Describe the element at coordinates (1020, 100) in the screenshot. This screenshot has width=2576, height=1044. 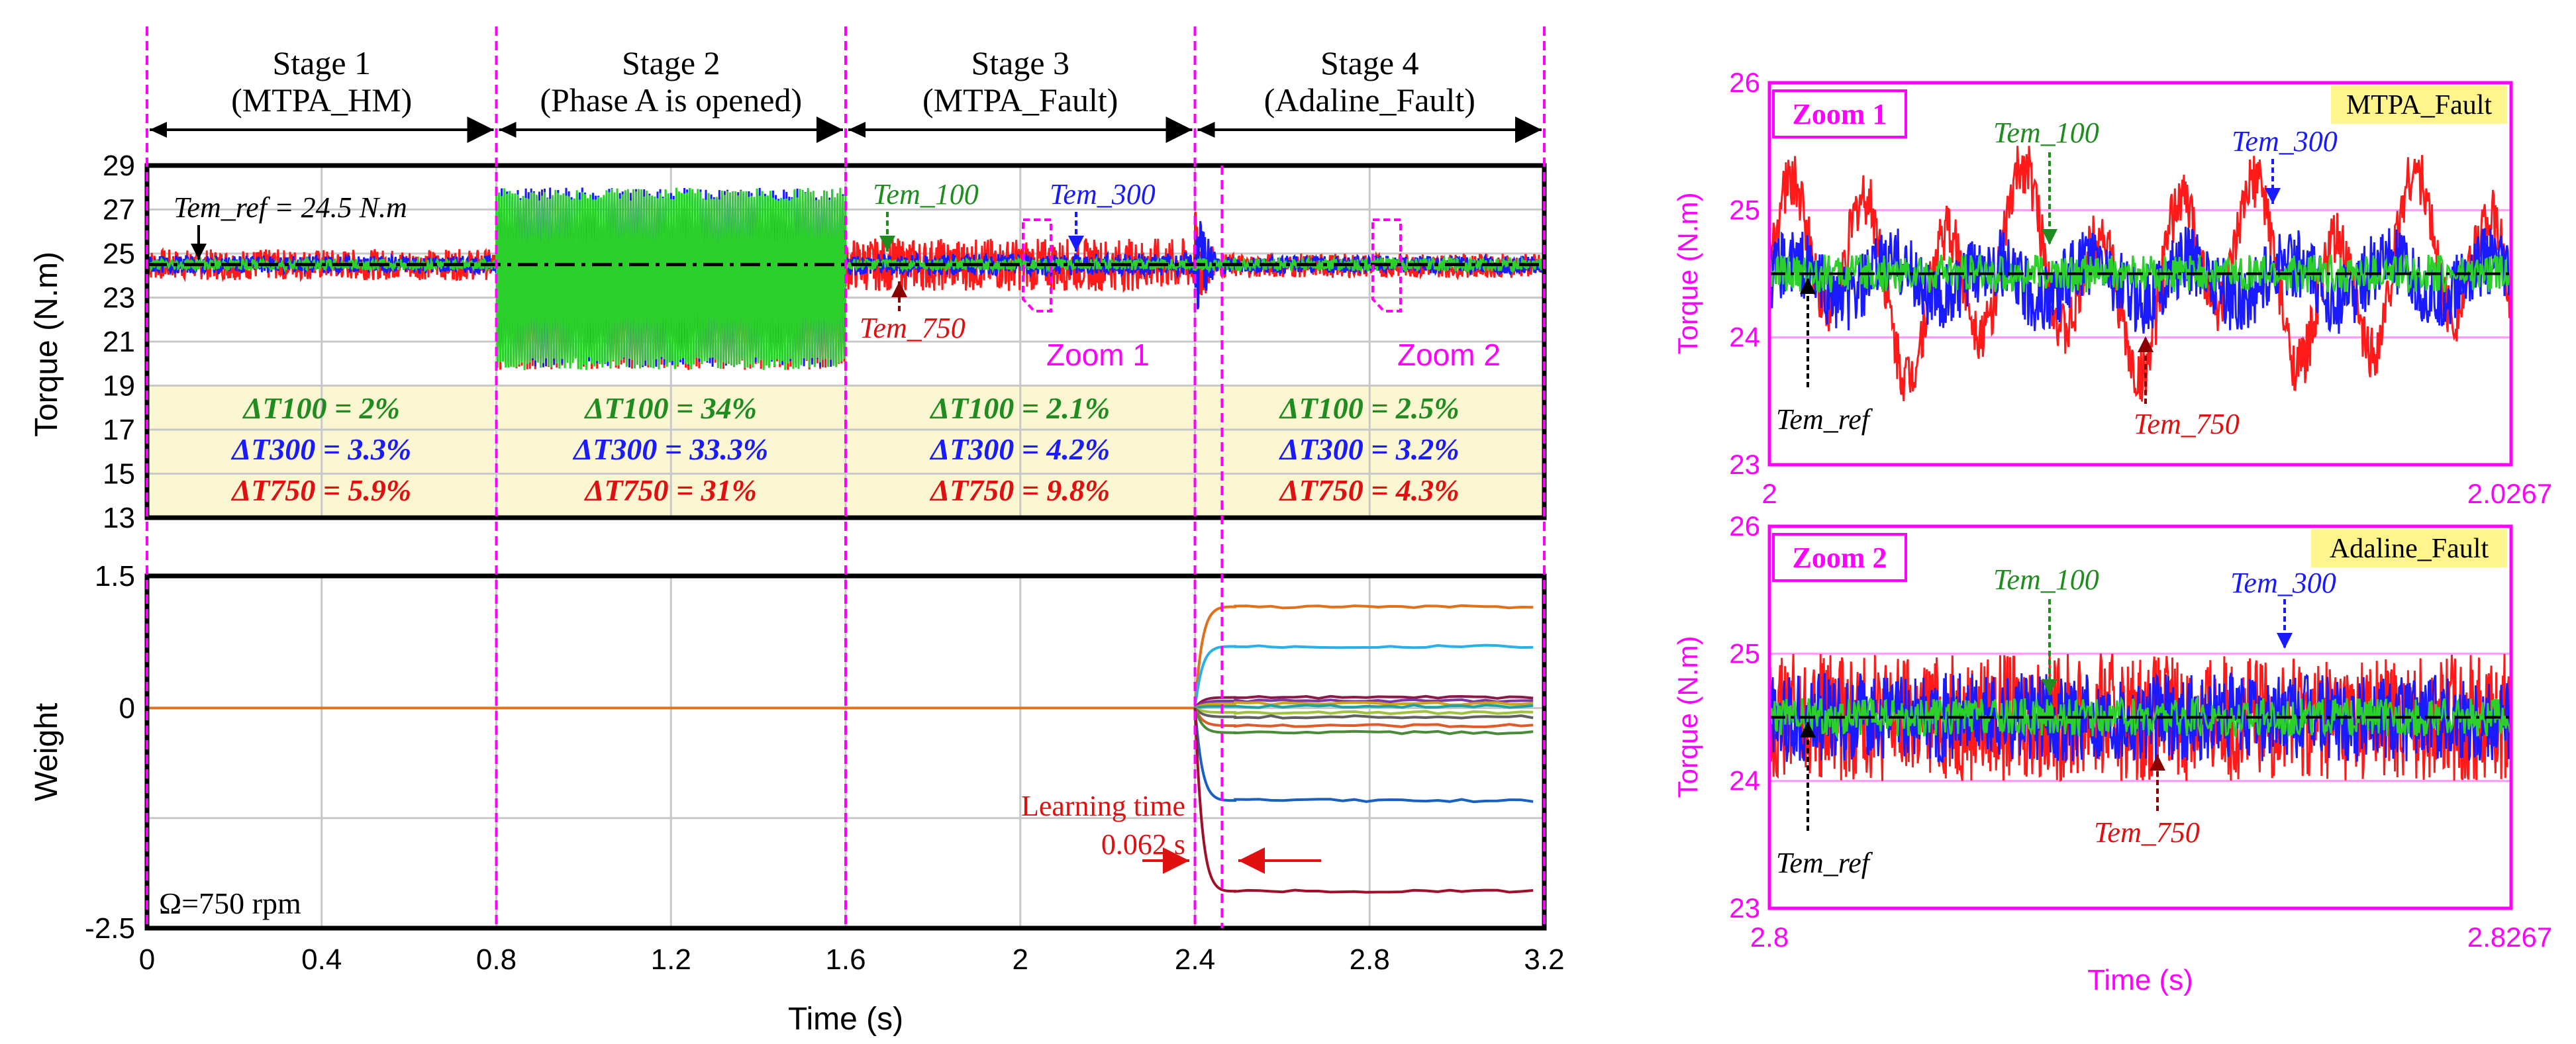
I see `stage-subtitle: (MTPA_Fault)` at that location.